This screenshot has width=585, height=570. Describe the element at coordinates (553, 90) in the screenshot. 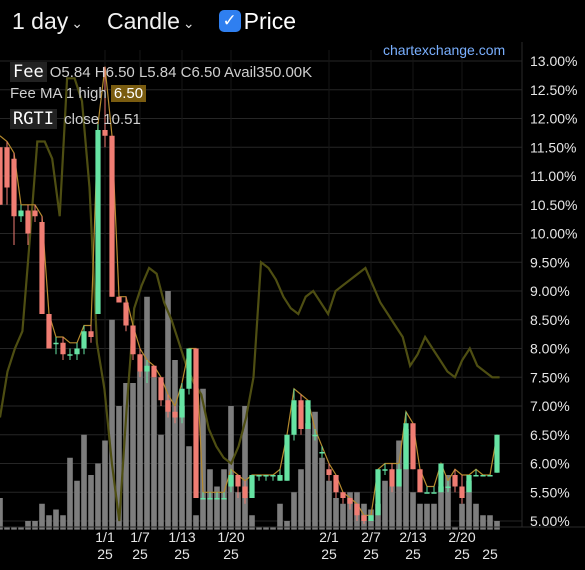

I see `y-tick-label: 12.50%` at that location.